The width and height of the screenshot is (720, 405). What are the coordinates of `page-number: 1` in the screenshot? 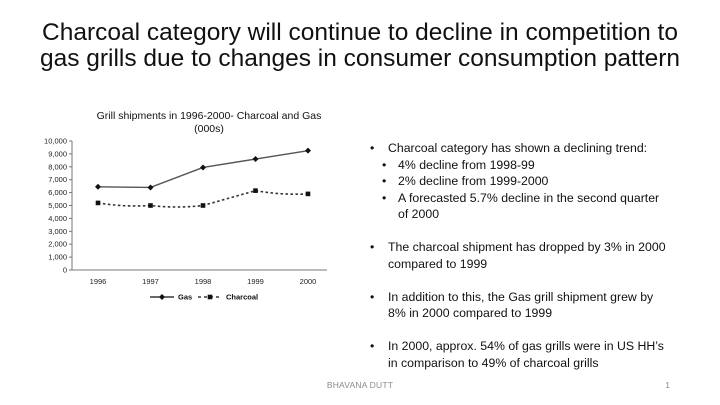 It's located at (667, 385).